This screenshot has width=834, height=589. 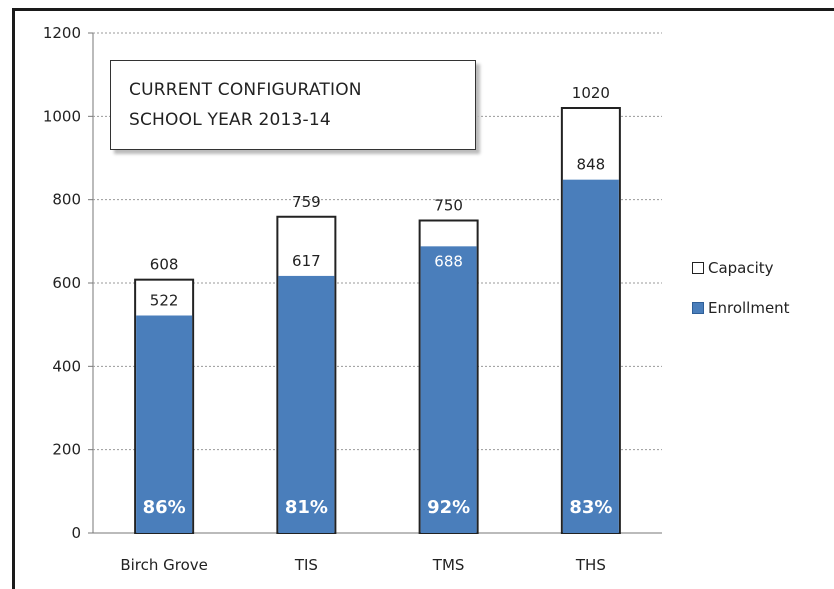 What do you see at coordinates (66, 200) in the screenshot?
I see `y-tick-label: 800` at bounding box center [66, 200].